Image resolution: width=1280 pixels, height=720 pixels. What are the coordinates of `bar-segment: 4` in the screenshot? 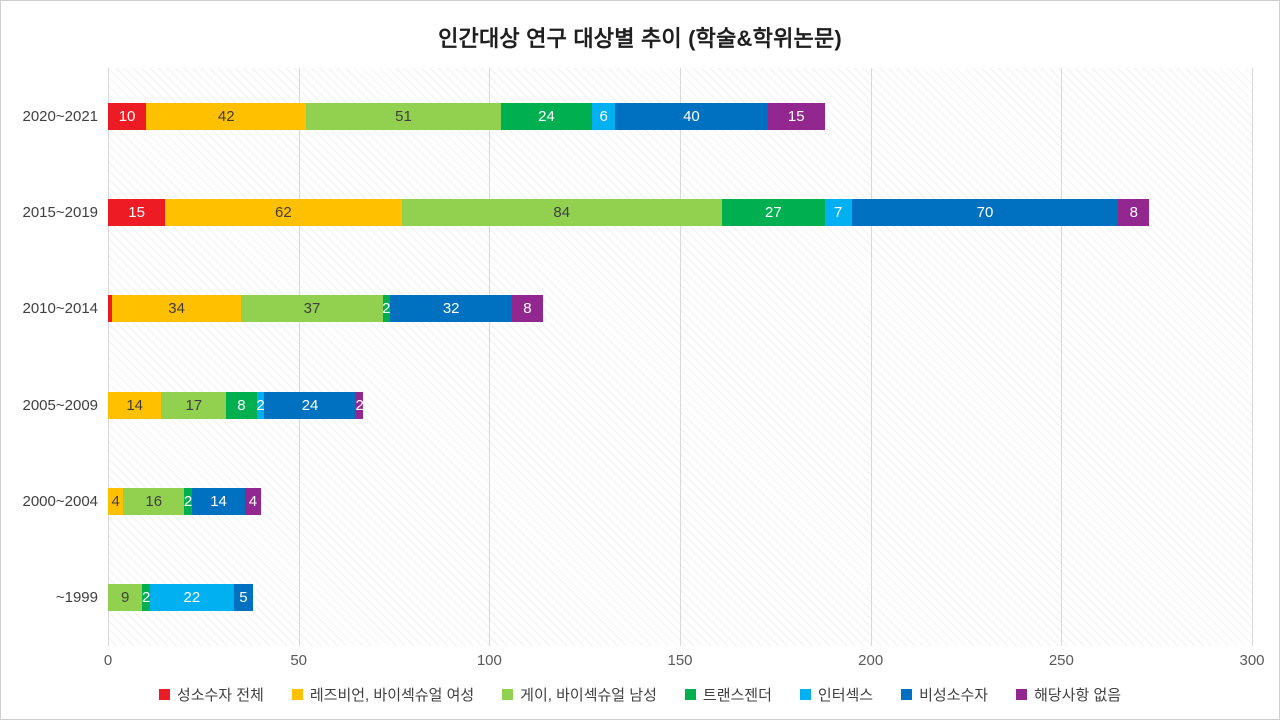 It's located at (116, 501).